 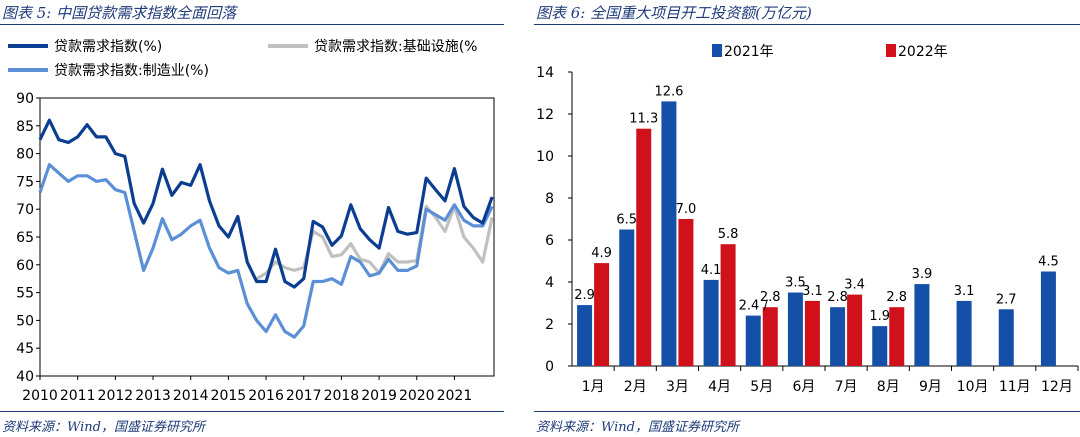 What do you see at coordinates (549, 325) in the screenshot?
I see `bar-y-tick-label: 2` at bounding box center [549, 325].